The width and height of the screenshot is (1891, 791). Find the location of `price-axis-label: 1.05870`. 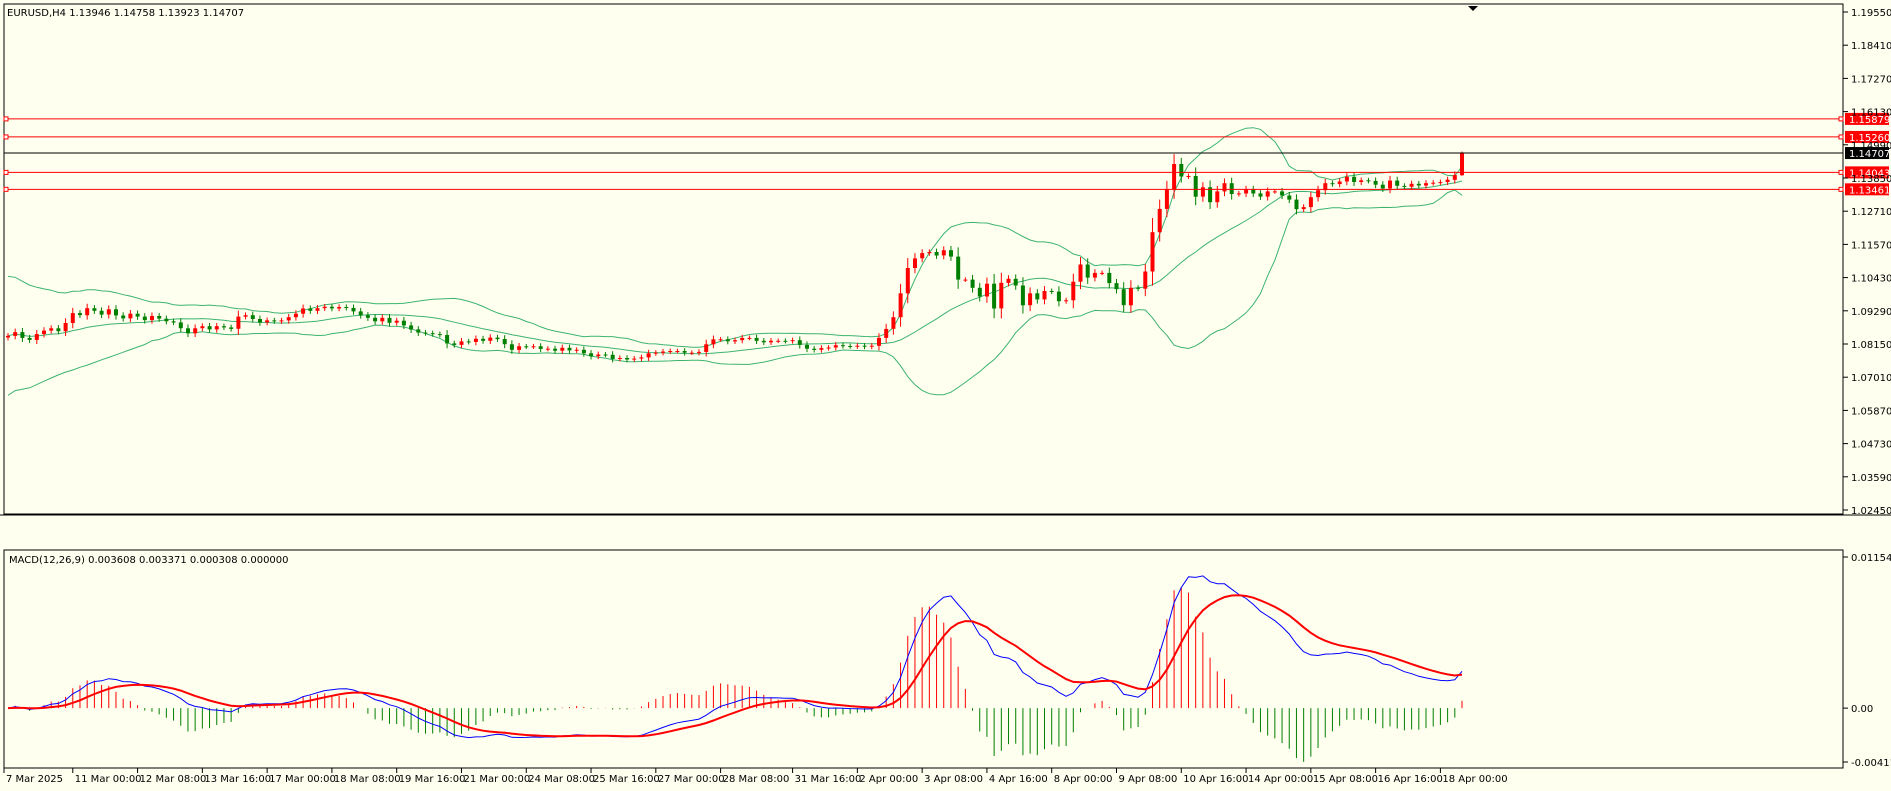

price-axis-label: 1.05870 is located at coordinates (1871, 411).